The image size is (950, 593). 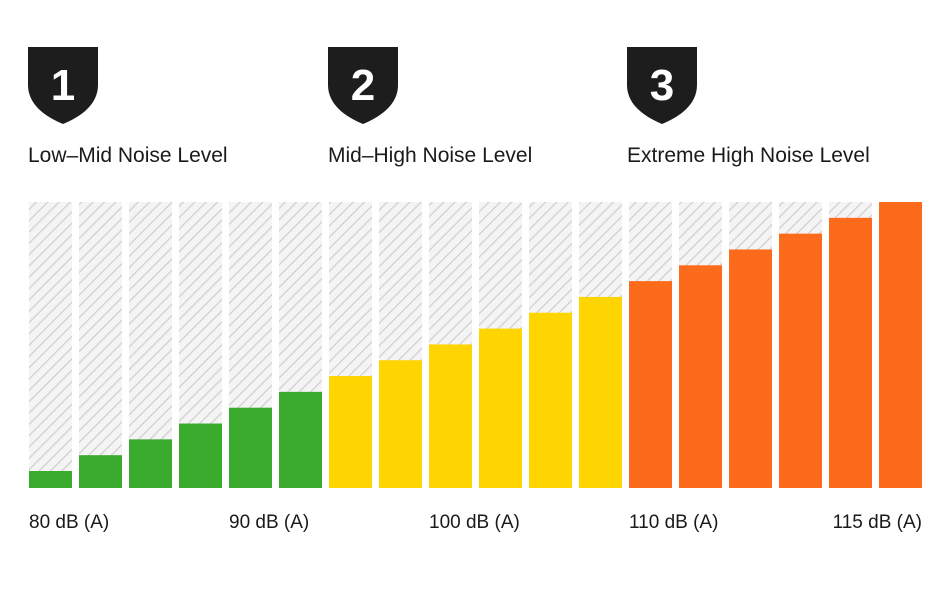 What do you see at coordinates (748, 155) in the screenshot?
I see `level-title: Extreme High Noise Level` at bounding box center [748, 155].